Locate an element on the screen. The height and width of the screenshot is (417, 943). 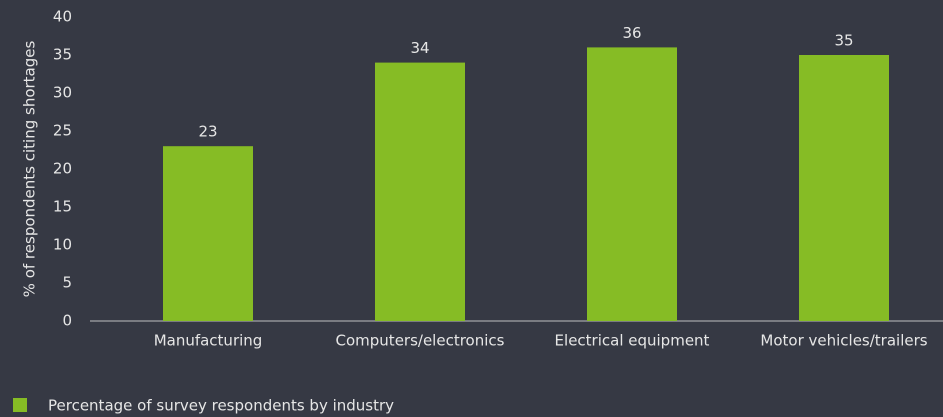
x-tick-label: Manufacturing is located at coordinates (208, 341).